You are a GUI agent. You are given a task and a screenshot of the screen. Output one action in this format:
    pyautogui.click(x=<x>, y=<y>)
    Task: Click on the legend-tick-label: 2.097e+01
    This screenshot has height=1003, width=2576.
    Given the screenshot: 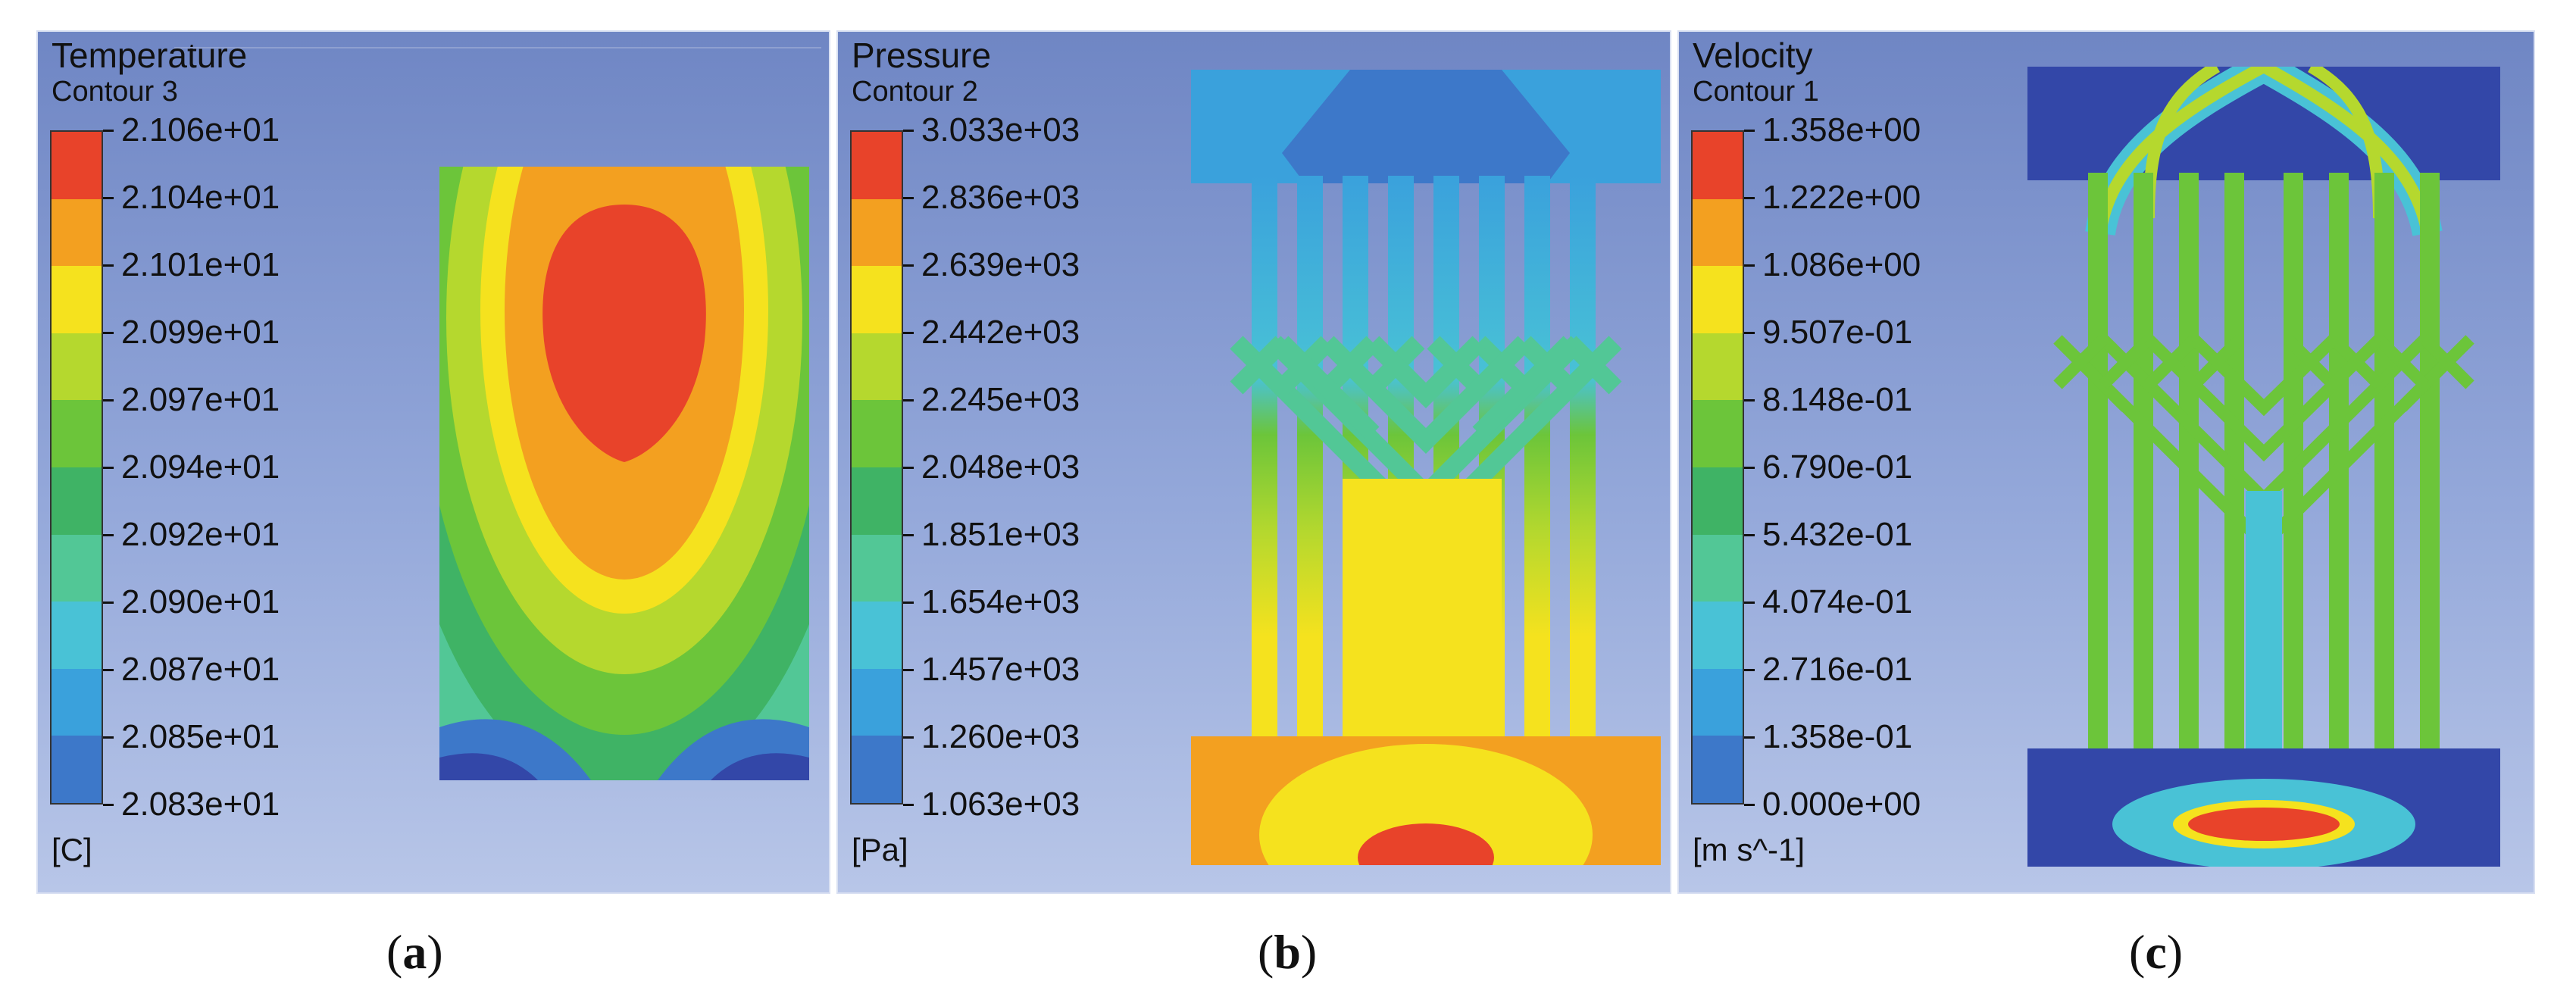 What is the action you would take?
    pyautogui.click(x=201, y=400)
    